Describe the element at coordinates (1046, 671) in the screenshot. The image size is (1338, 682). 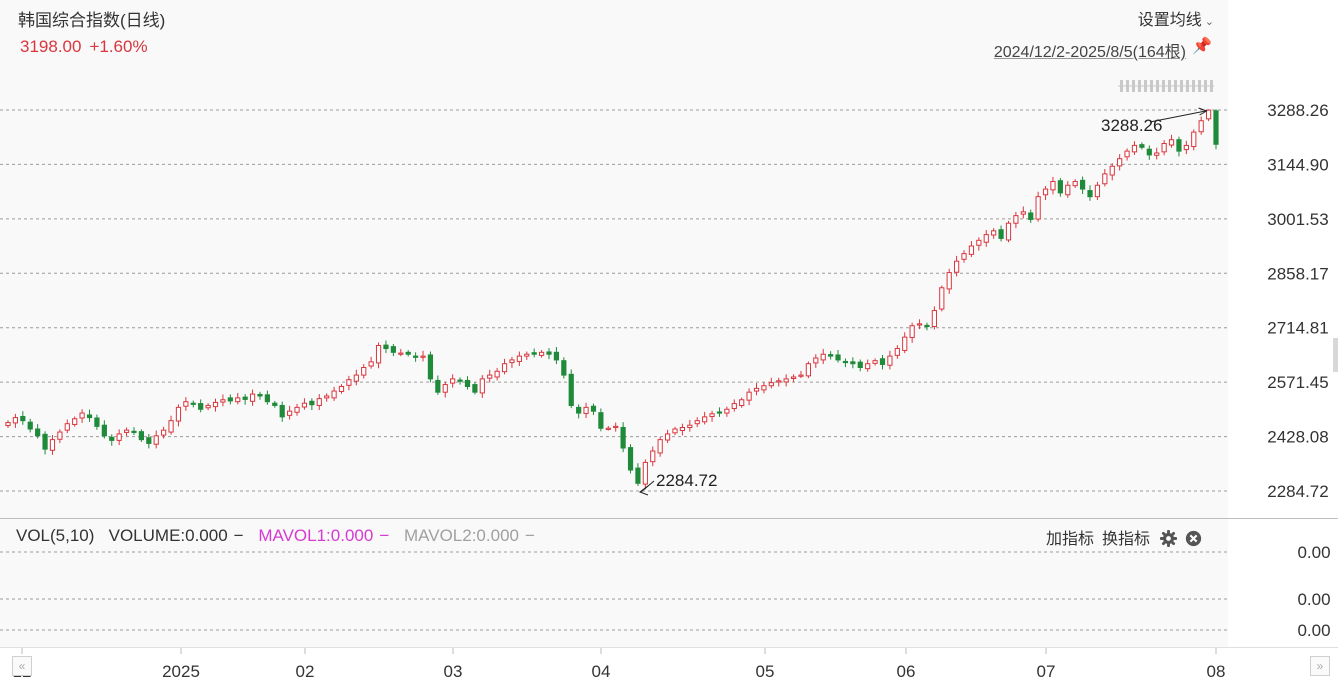
I see `x-tick-label: 07` at that location.